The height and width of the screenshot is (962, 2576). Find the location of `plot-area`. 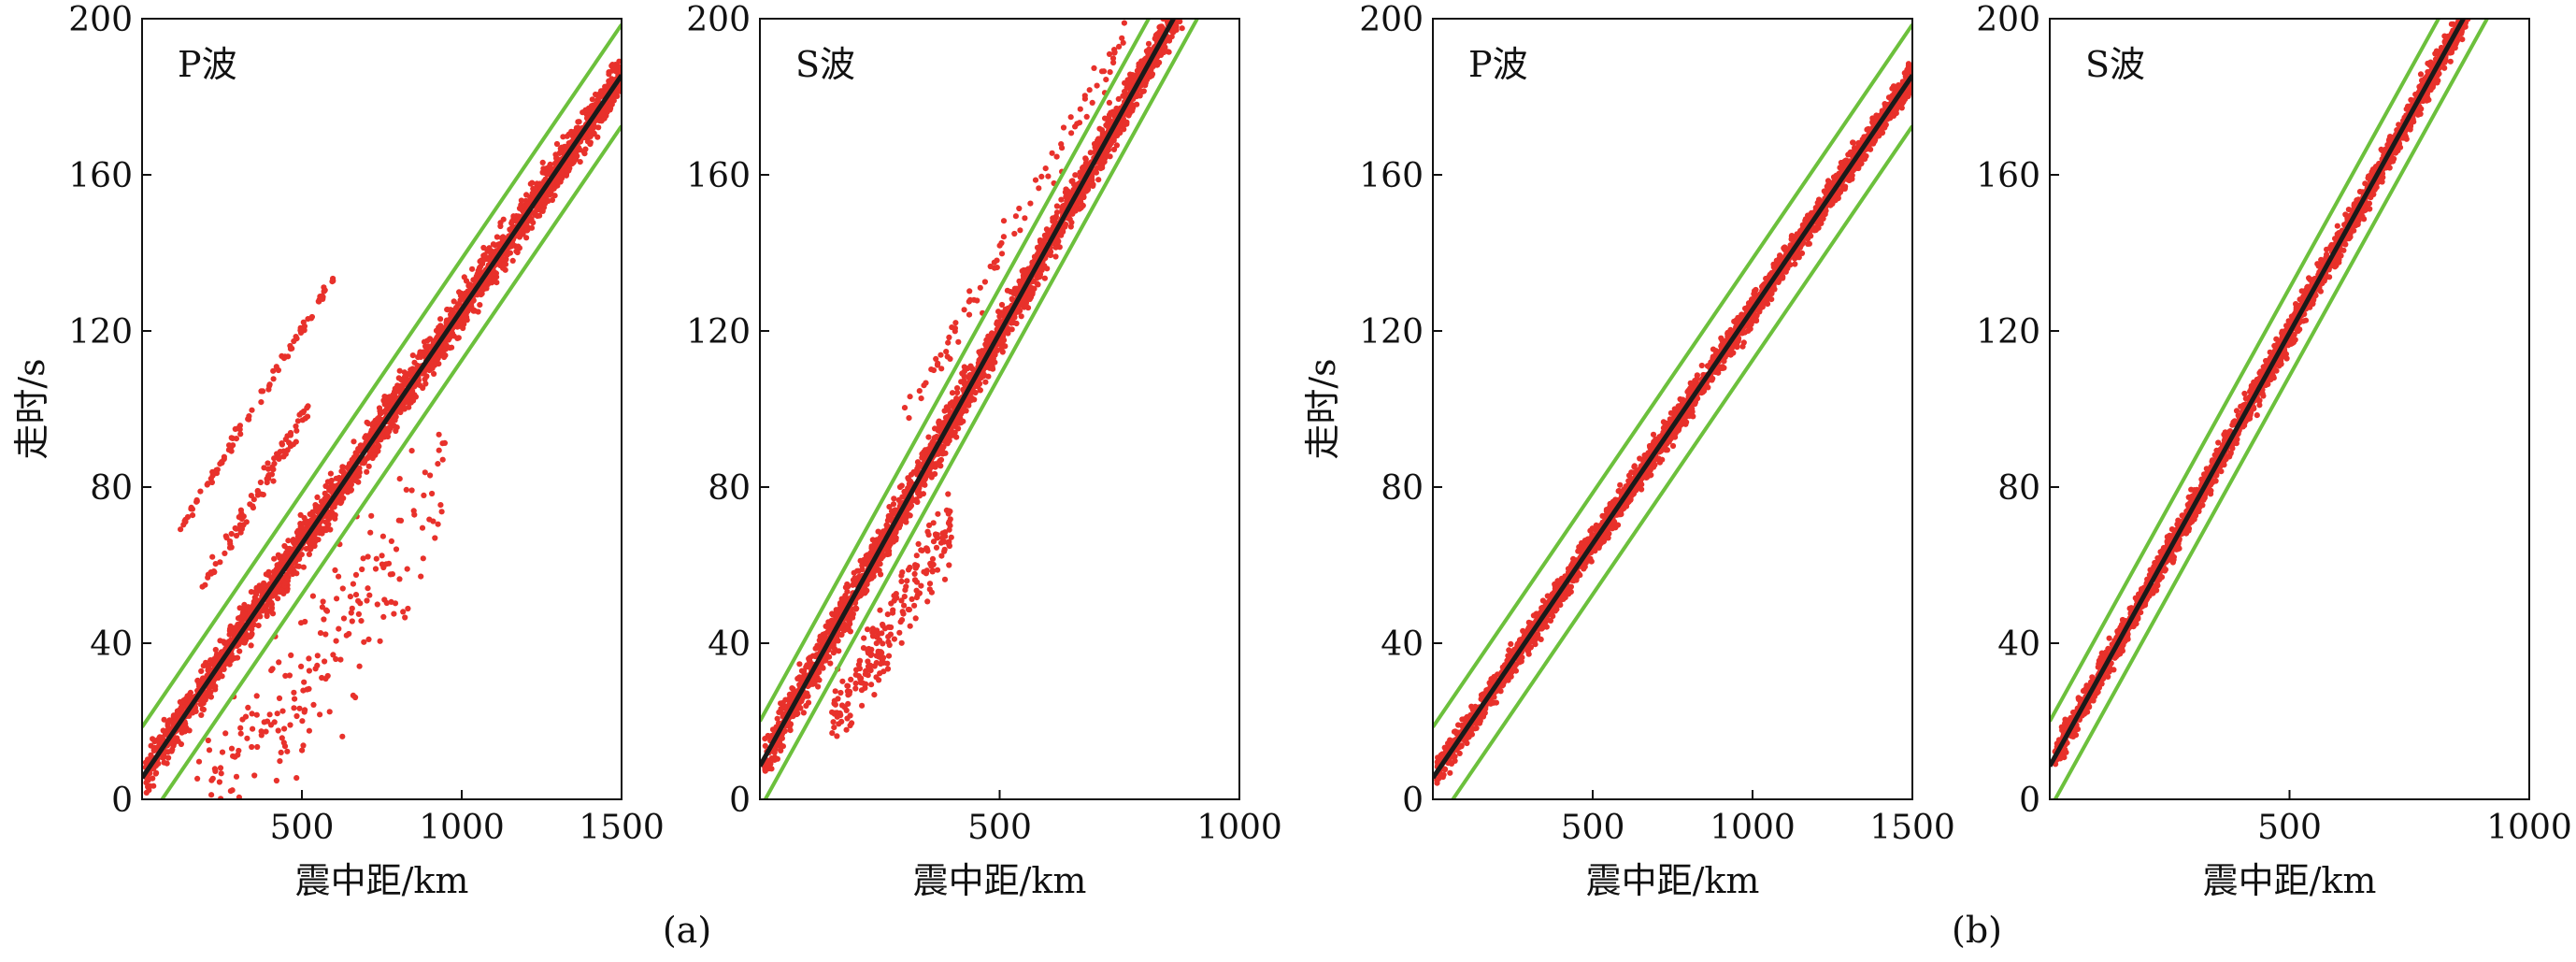

plot-area is located at coordinates (980, 409).